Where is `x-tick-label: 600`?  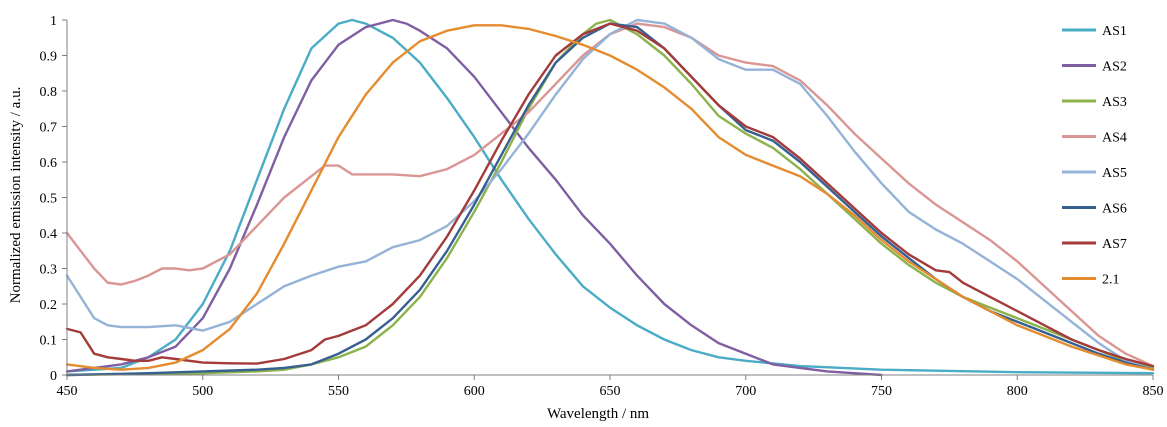
x-tick-label: 600 is located at coordinates (474, 391).